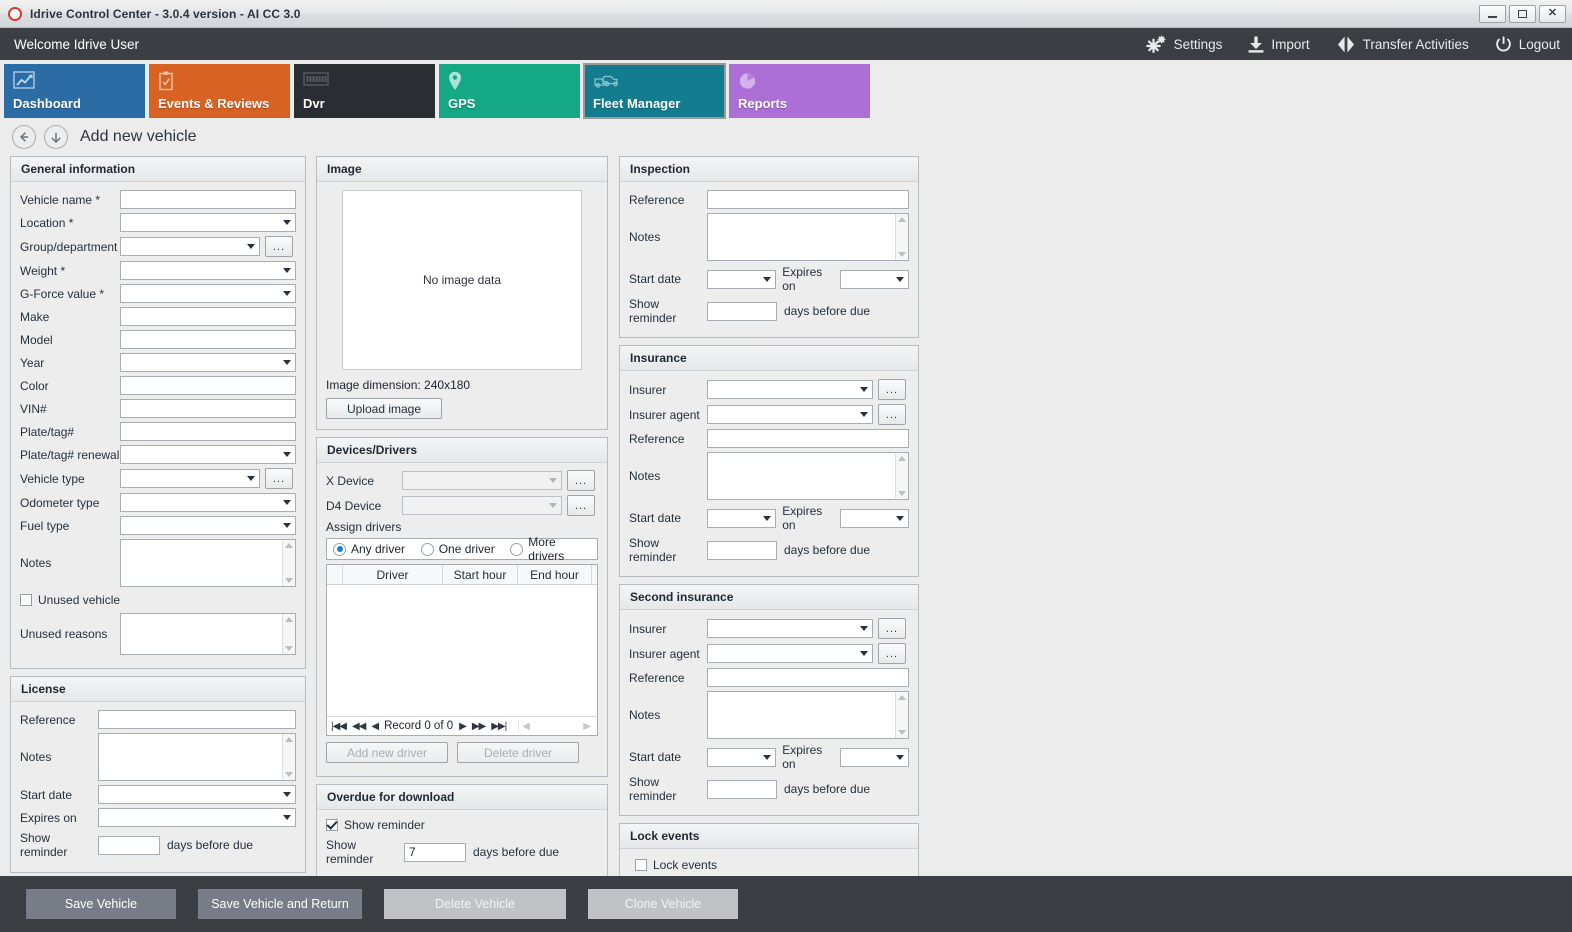 The image size is (1572, 932). What do you see at coordinates (799, 91) in the screenshot?
I see `tab-reports: Reports` at bounding box center [799, 91].